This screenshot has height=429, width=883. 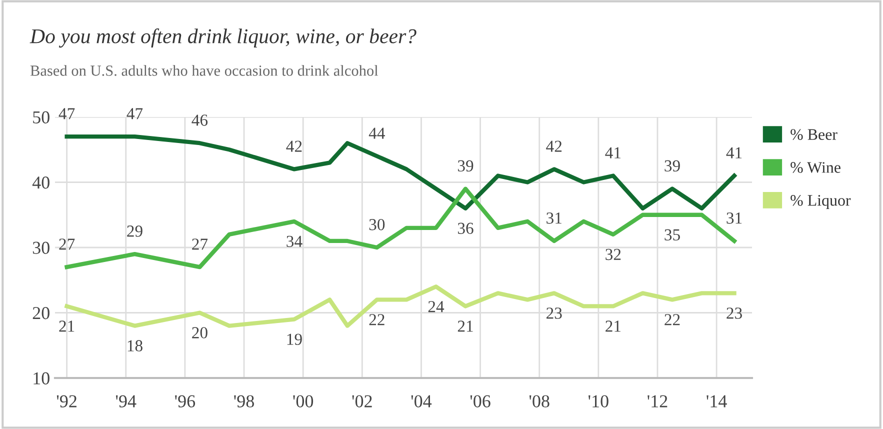 I want to click on data-label: 18, so click(x=135, y=346).